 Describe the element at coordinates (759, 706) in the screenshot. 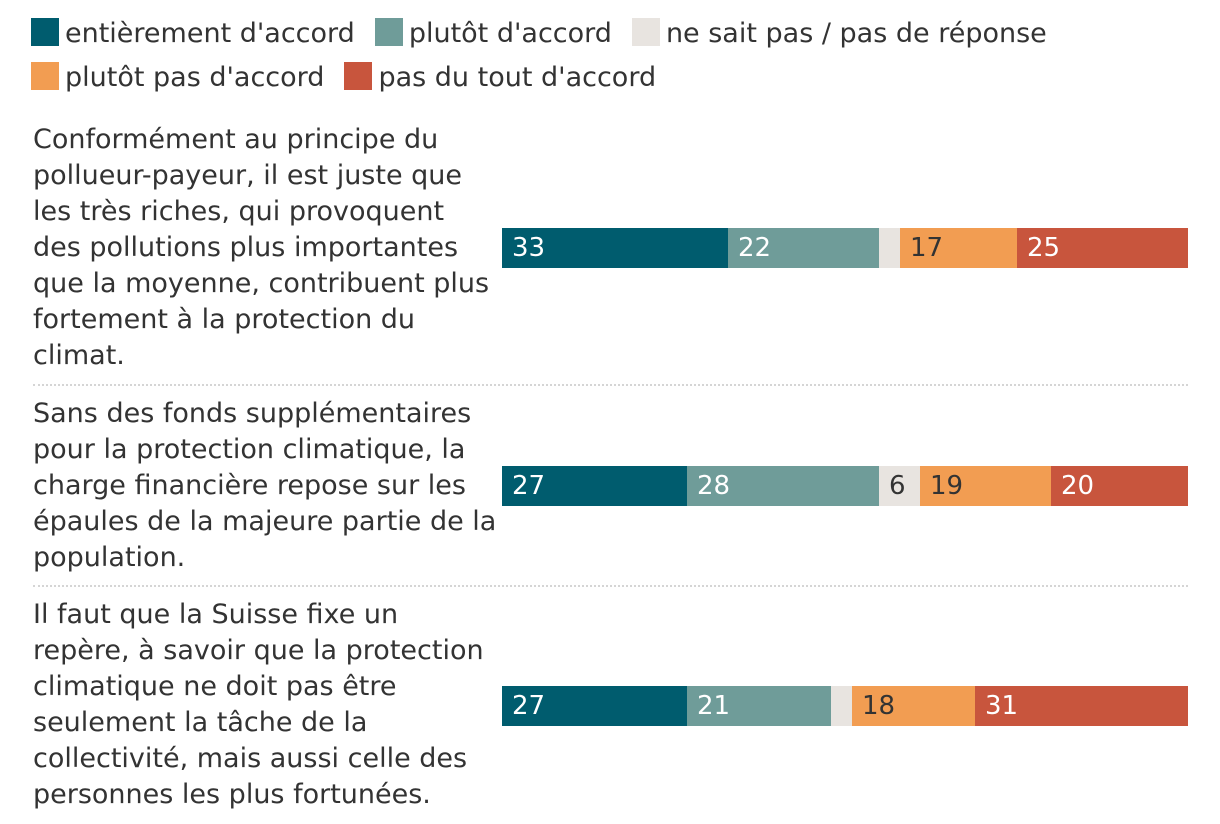

I see `bar-segment: 21` at that location.